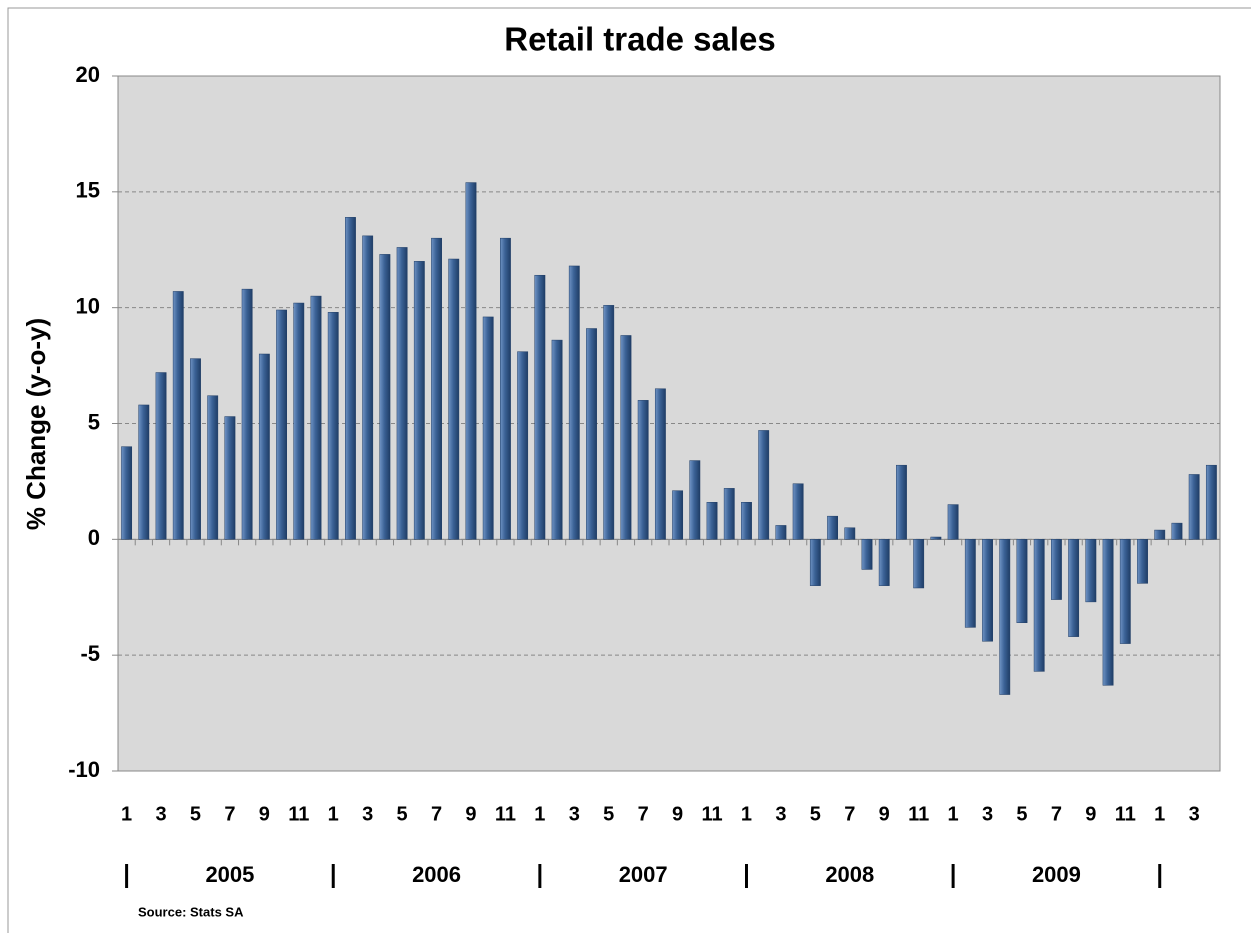 This screenshot has width=1251, height=933. What do you see at coordinates (191, 911) in the screenshot?
I see `source-note: Source: Stats SA` at bounding box center [191, 911].